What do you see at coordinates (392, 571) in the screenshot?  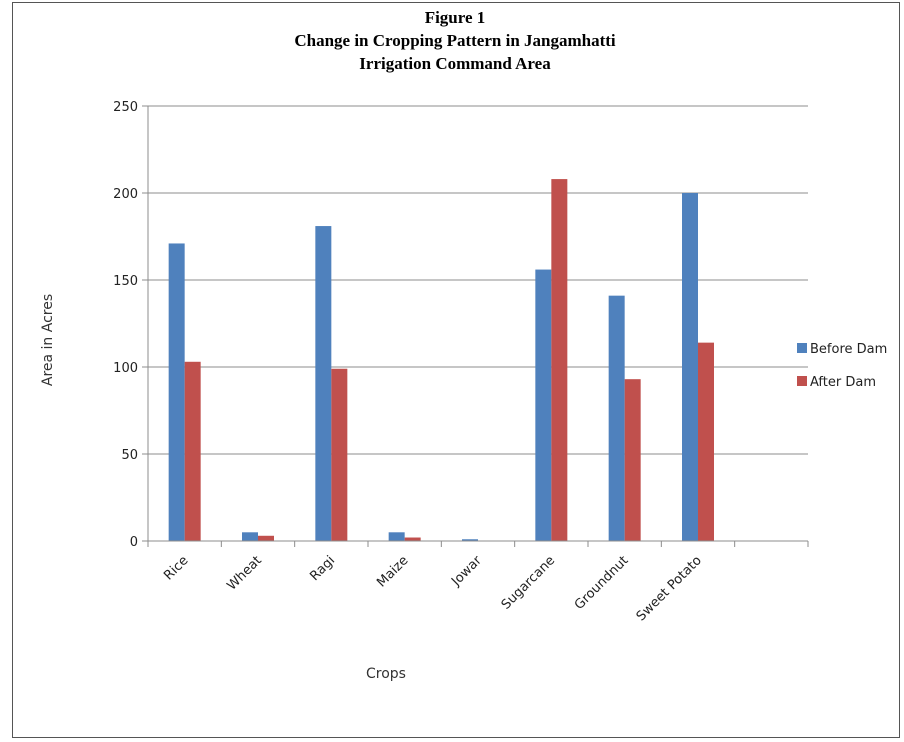 I see `x-tick-label: Maize` at bounding box center [392, 571].